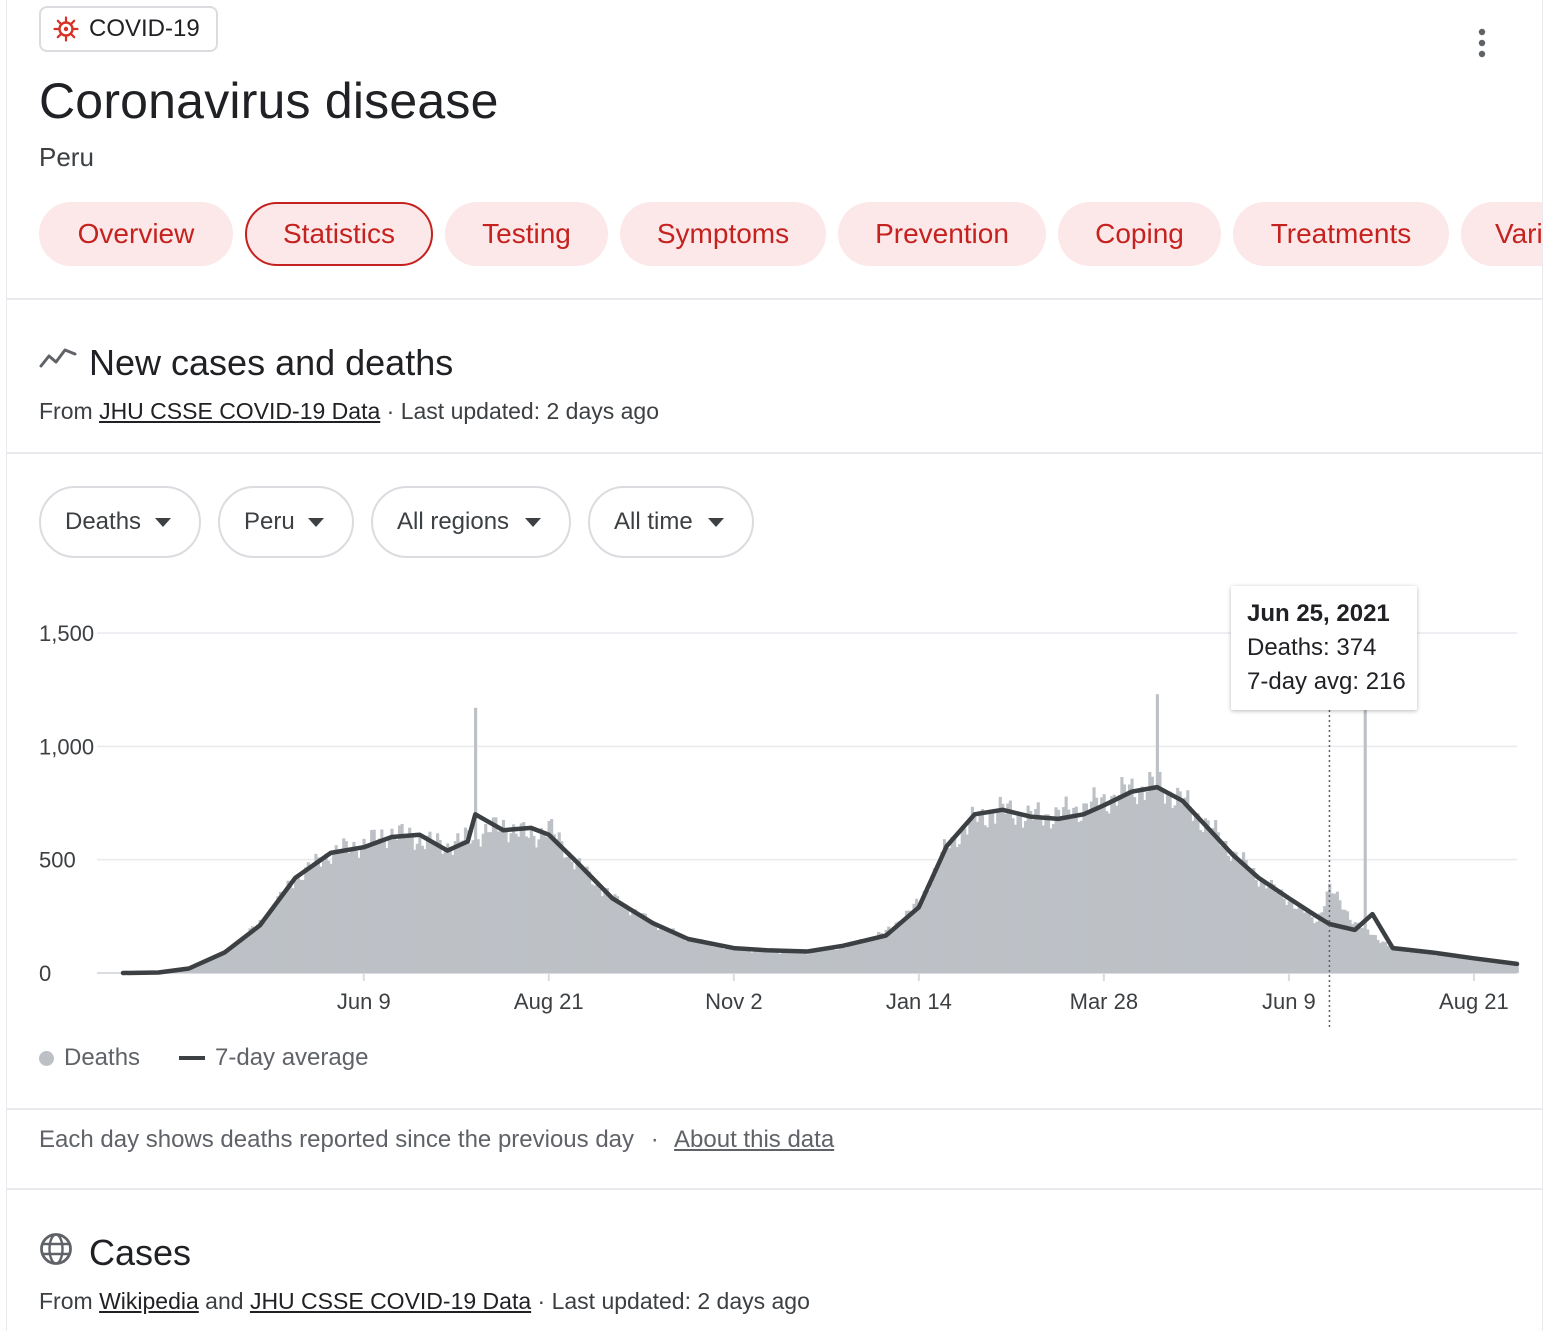  What do you see at coordinates (942, 234) in the screenshot?
I see `tab-prevention: Prevention` at bounding box center [942, 234].